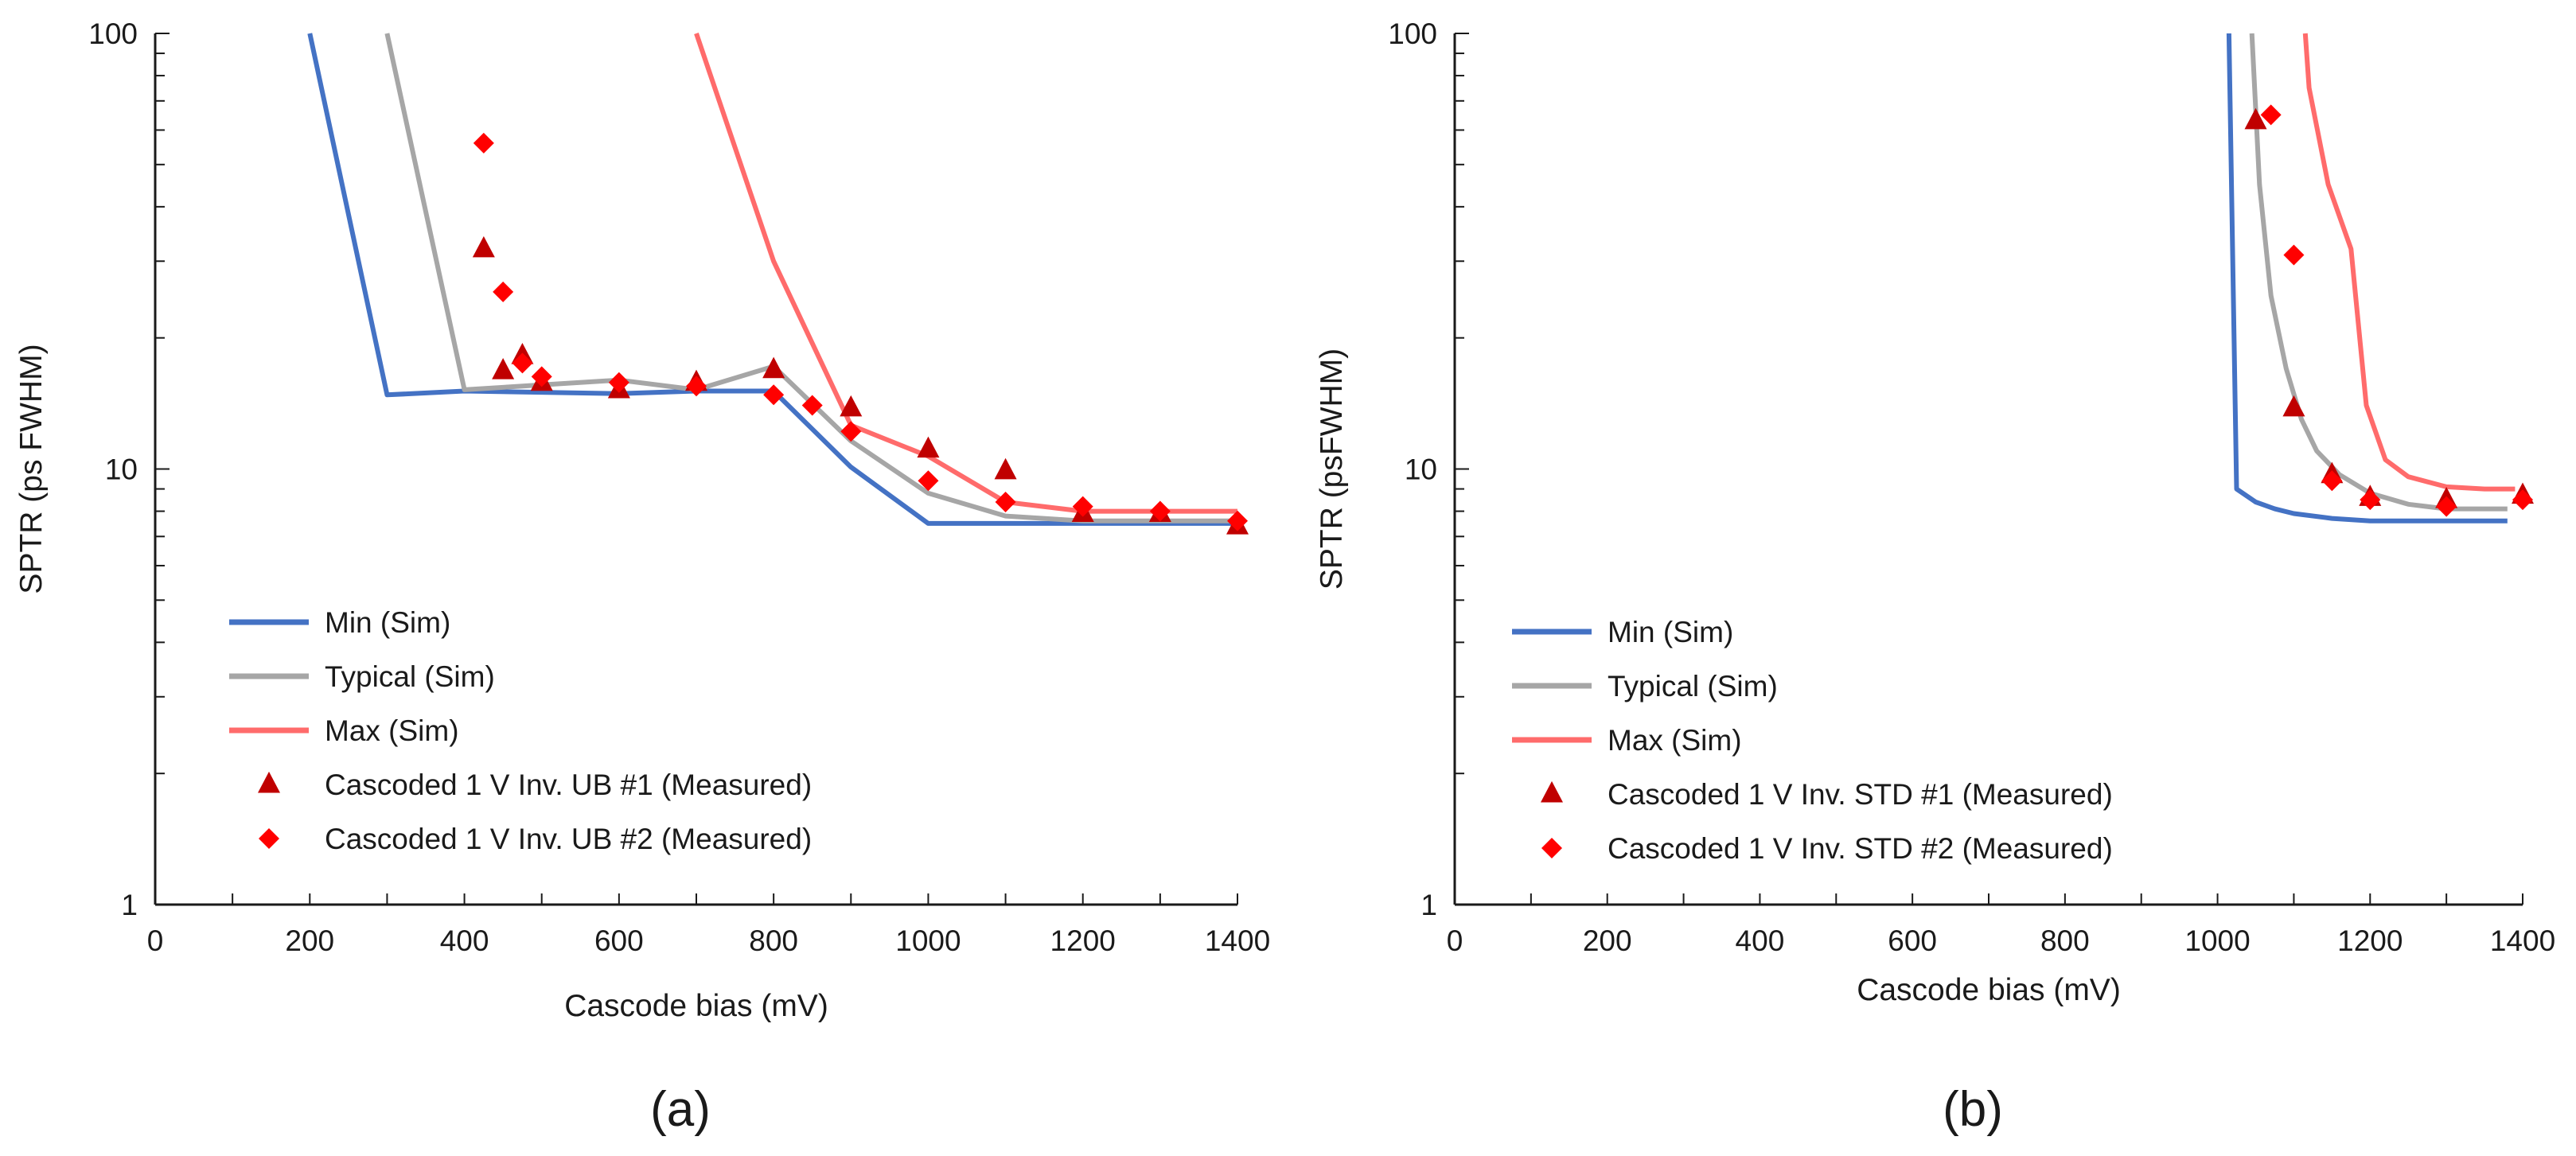 The image size is (2576, 1156). I want to click on plot-area, so click(2371, 278).